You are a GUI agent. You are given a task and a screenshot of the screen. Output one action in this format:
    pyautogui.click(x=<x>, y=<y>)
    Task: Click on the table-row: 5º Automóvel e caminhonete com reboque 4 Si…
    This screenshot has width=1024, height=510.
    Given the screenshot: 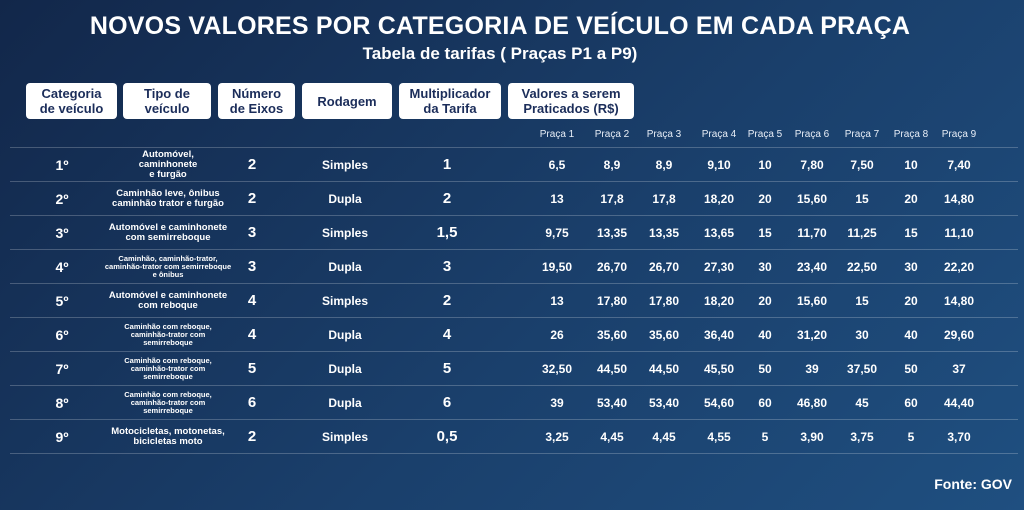 What is the action you would take?
    pyautogui.click(x=514, y=300)
    